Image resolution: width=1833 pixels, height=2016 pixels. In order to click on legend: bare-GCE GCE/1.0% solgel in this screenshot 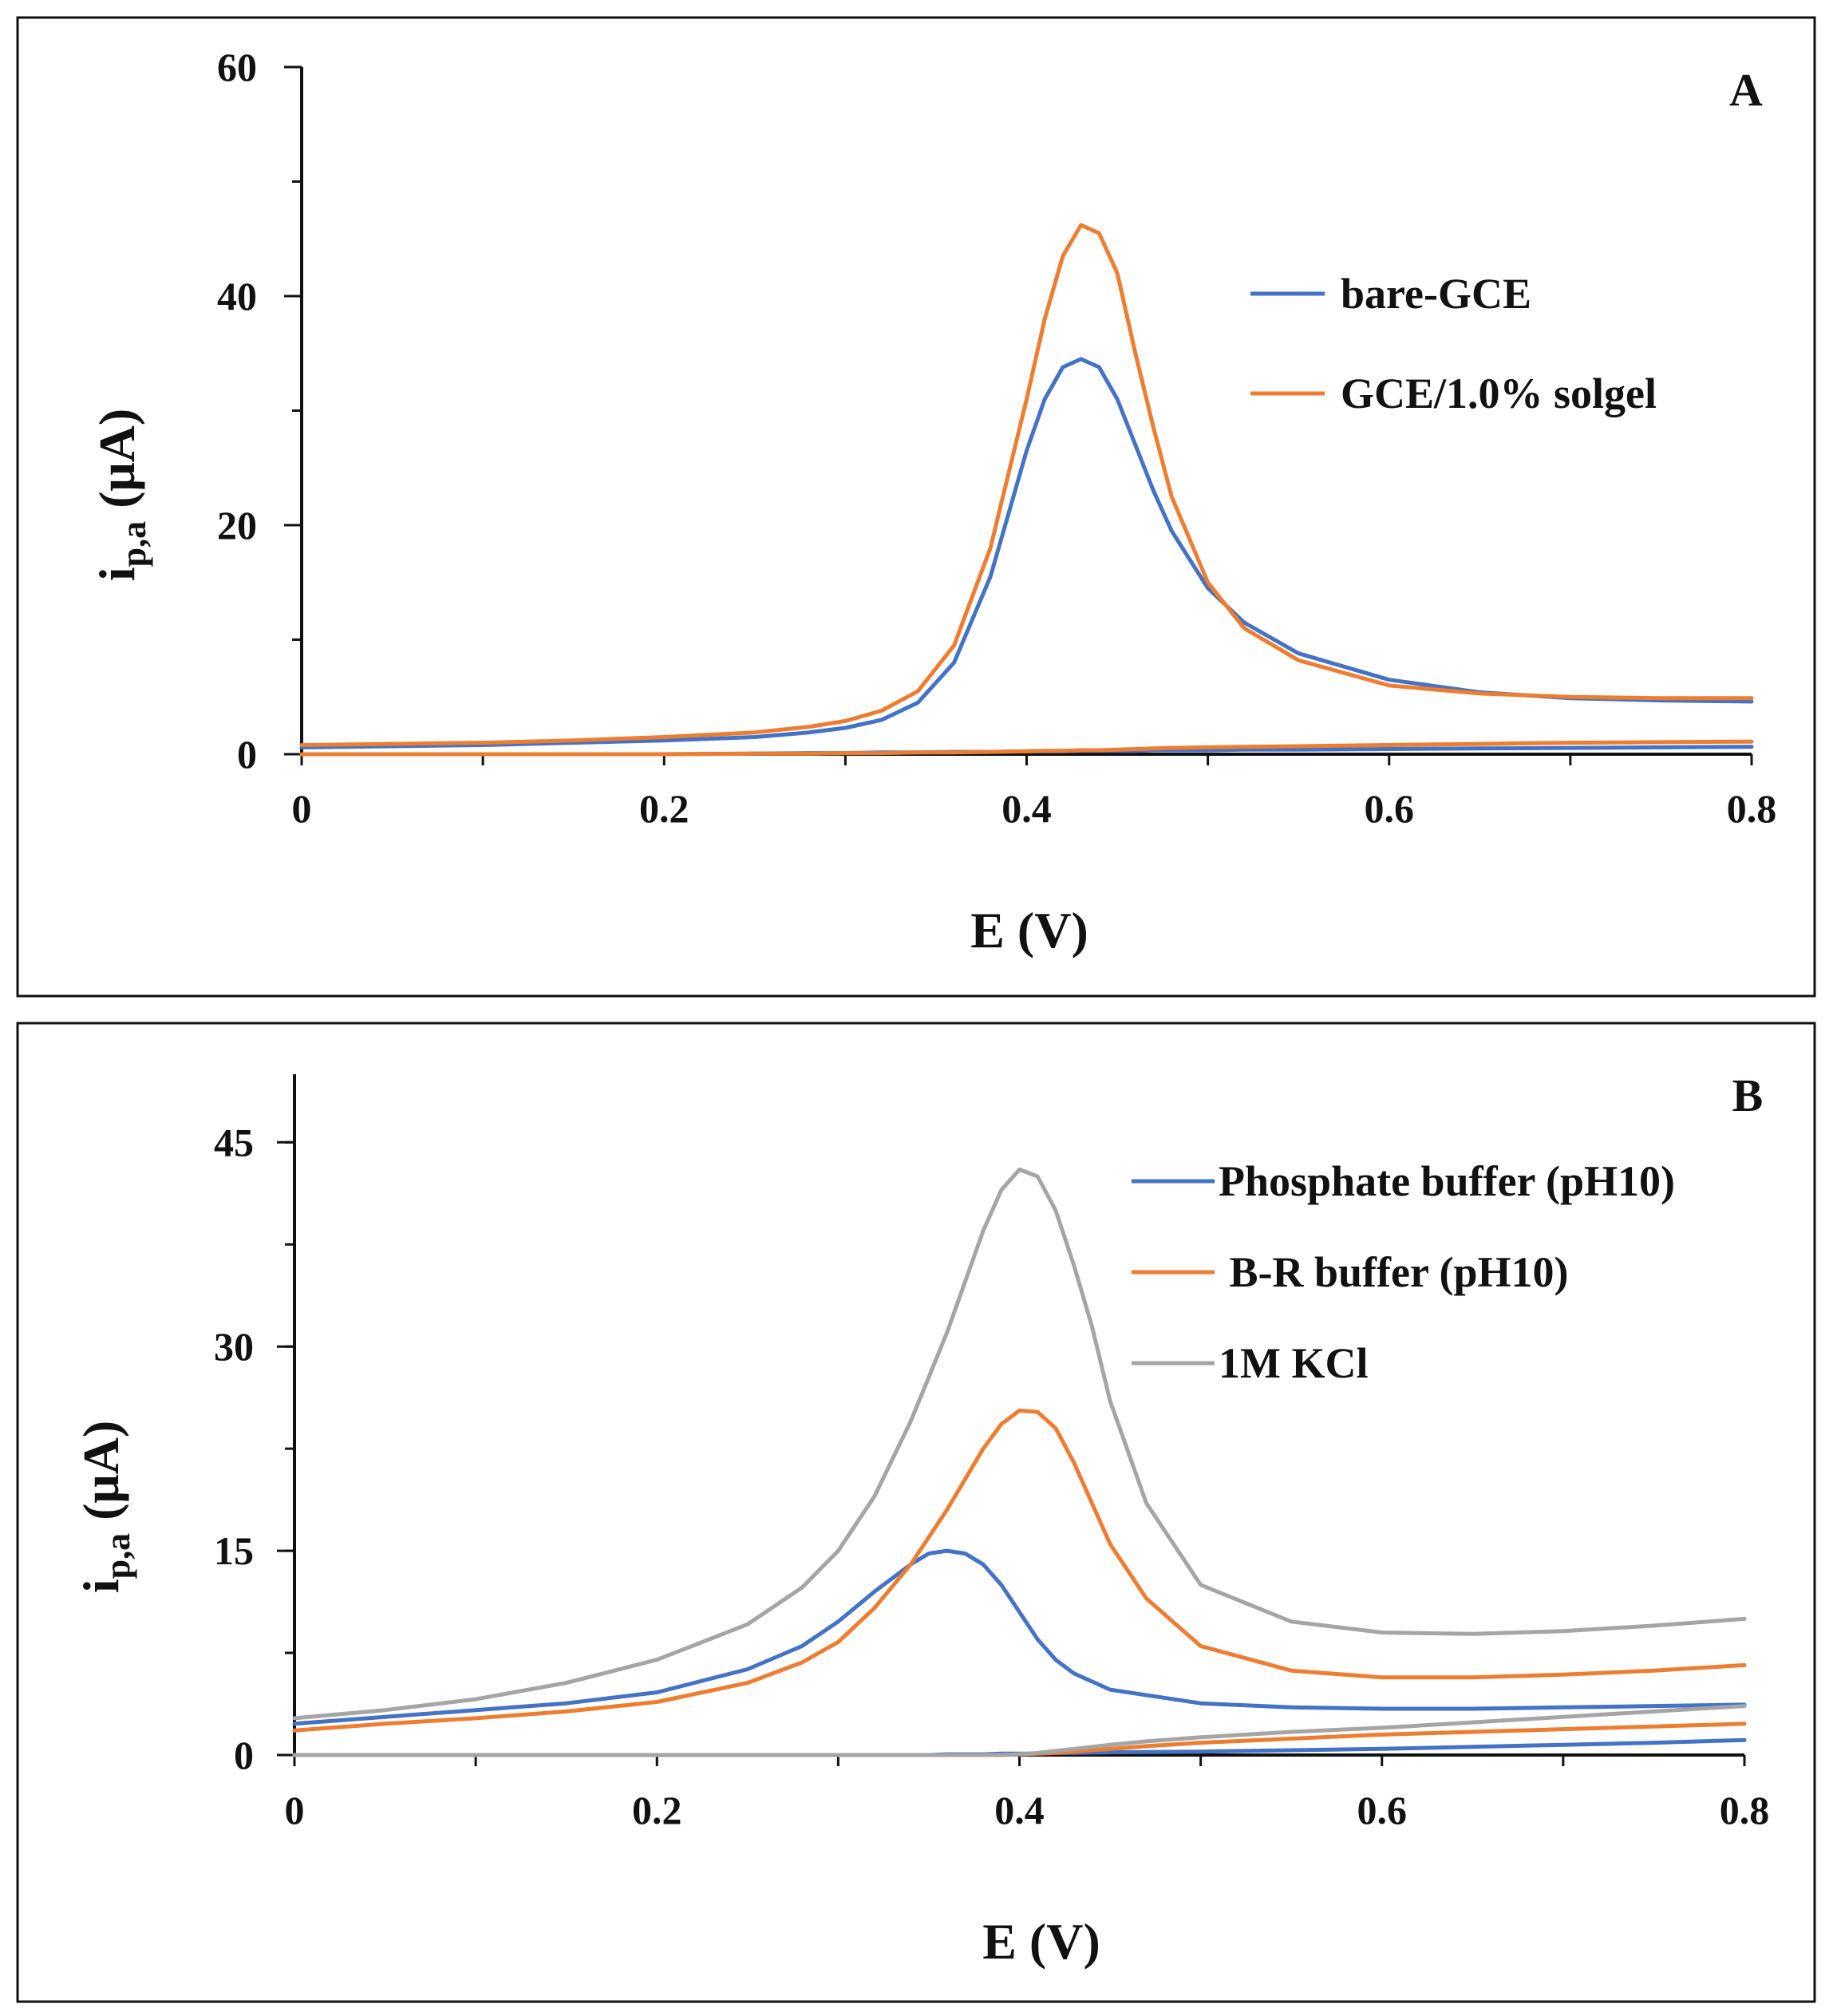, I will do `click(1453, 343)`.